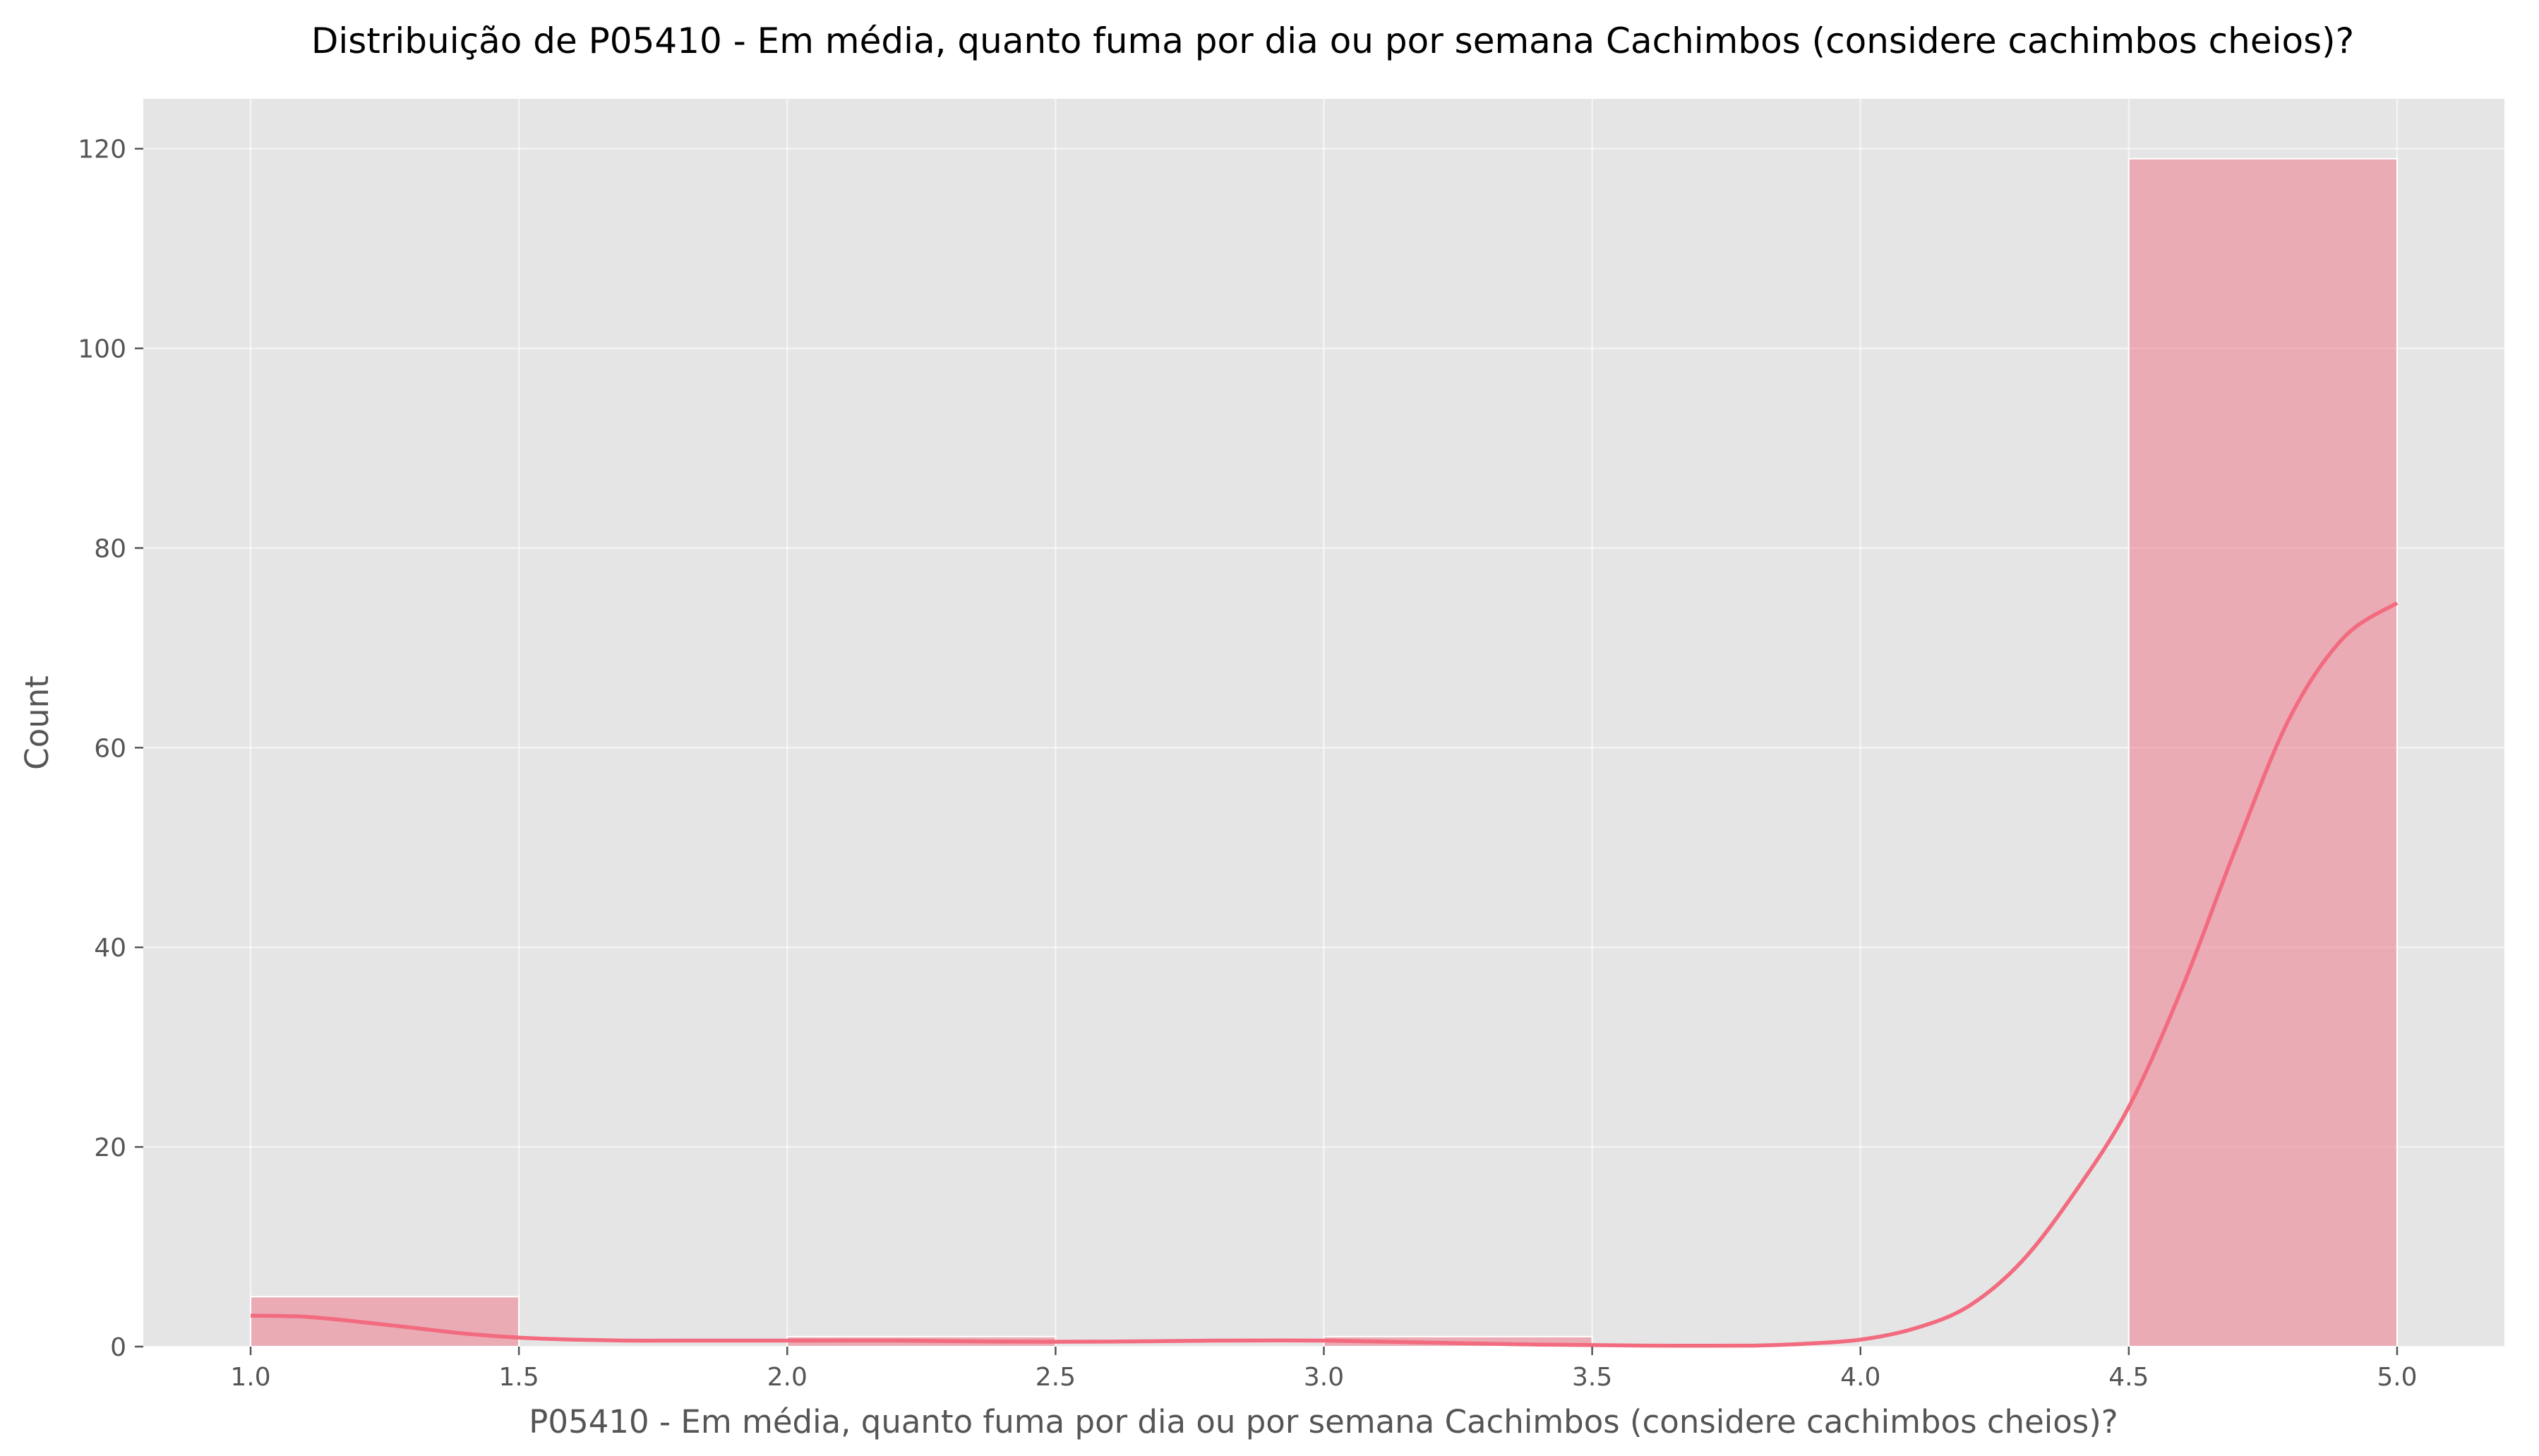 The width and height of the screenshot is (2539, 1456). What do you see at coordinates (37, 722) in the screenshot?
I see `y-axis-label: Count` at bounding box center [37, 722].